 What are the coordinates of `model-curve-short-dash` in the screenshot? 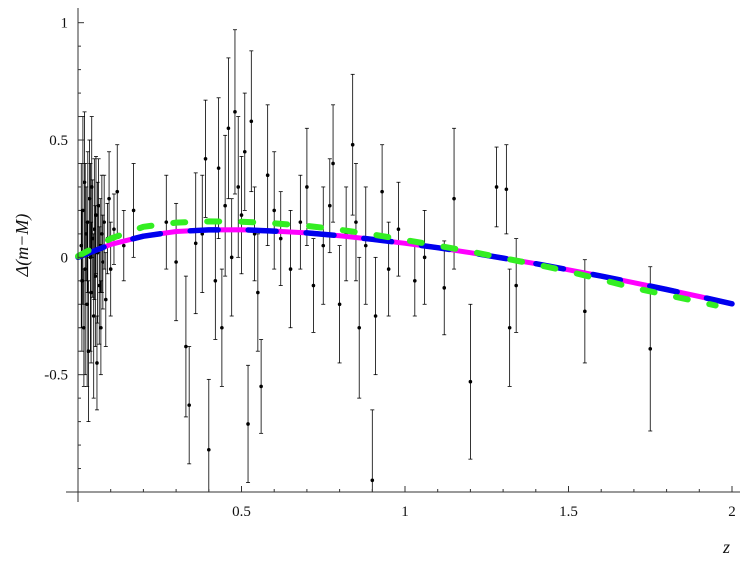 It's located at (397, 263).